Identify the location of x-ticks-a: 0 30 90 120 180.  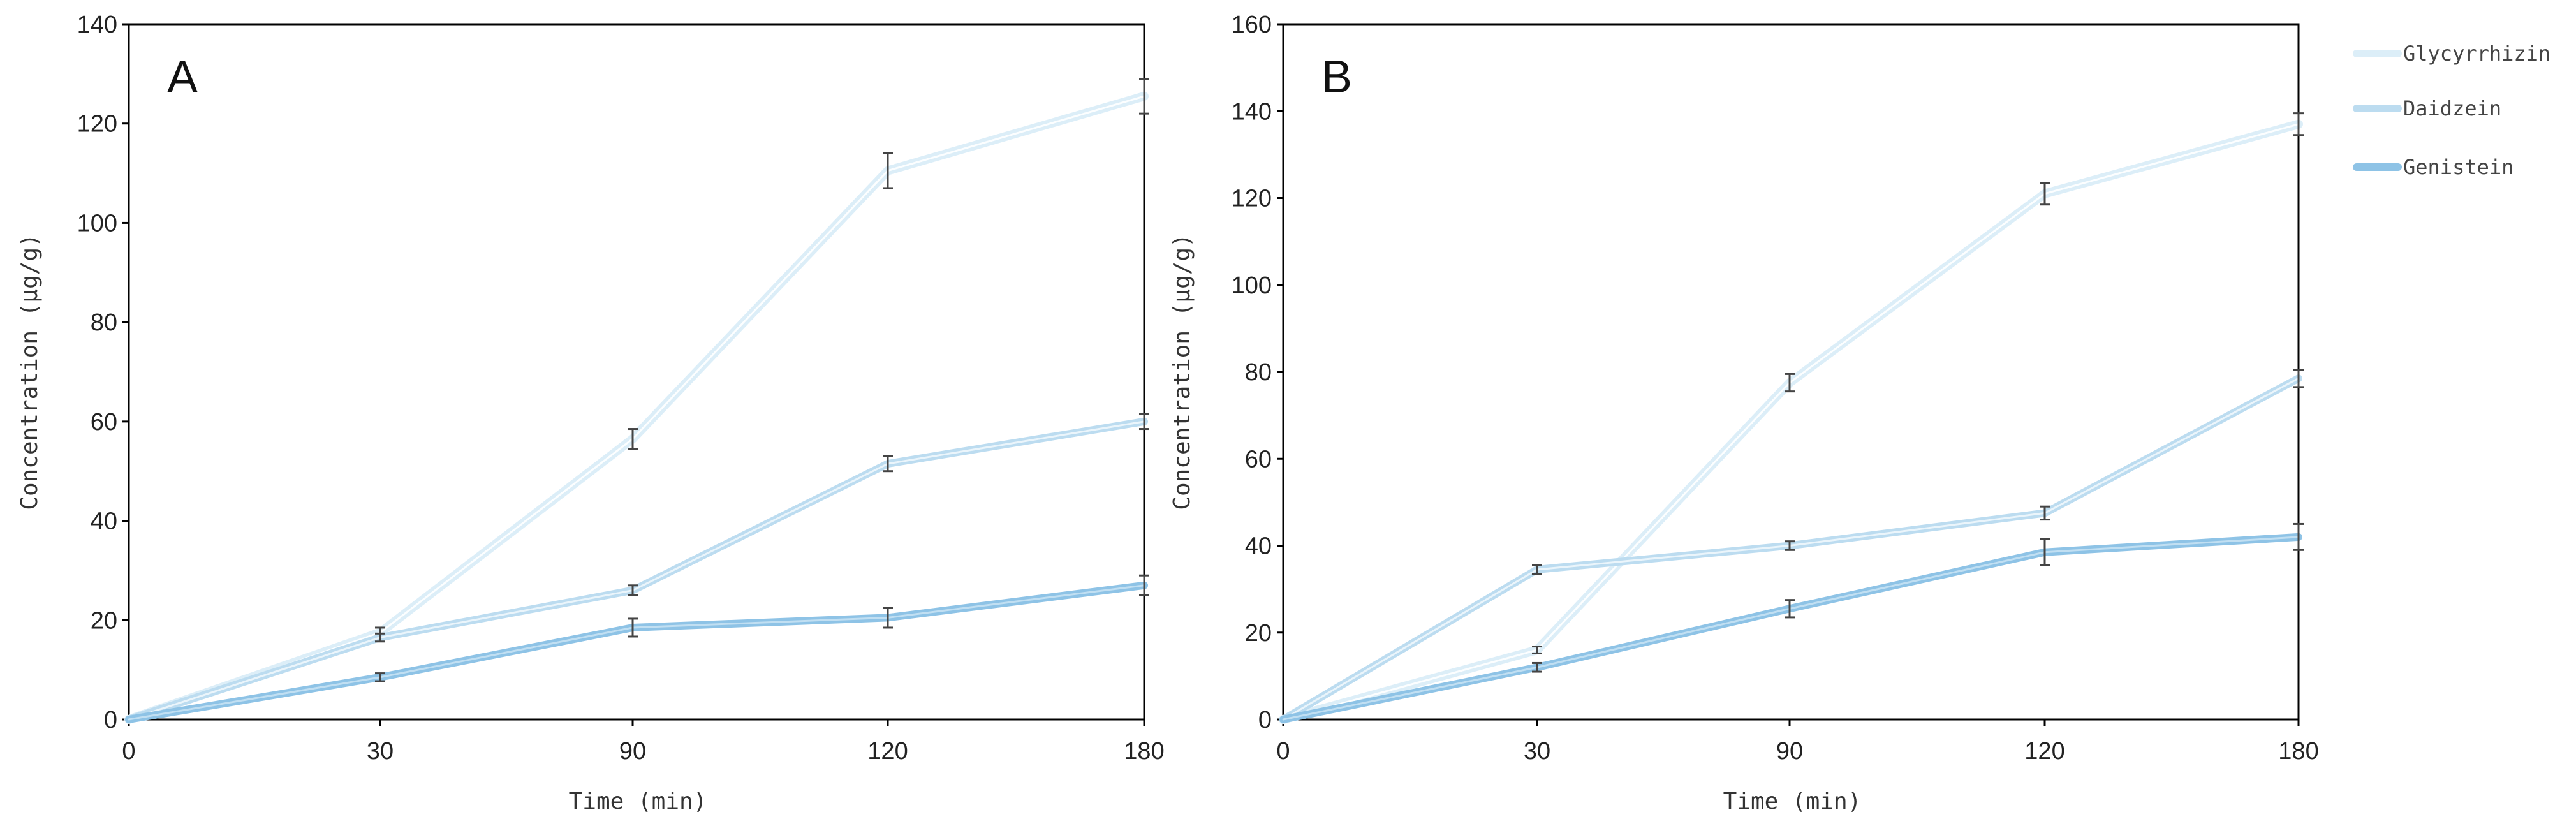
(643, 742).